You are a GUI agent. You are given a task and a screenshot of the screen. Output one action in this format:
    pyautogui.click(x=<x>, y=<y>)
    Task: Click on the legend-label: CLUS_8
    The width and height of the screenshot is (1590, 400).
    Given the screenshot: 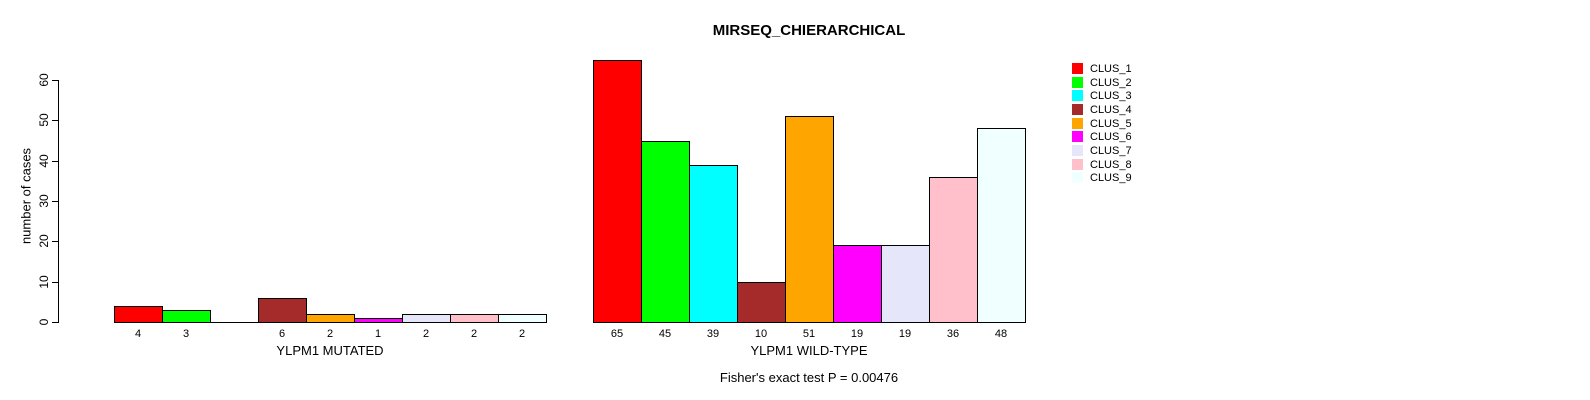 What is the action you would take?
    pyautogui.click(x=1111, y=164)
    